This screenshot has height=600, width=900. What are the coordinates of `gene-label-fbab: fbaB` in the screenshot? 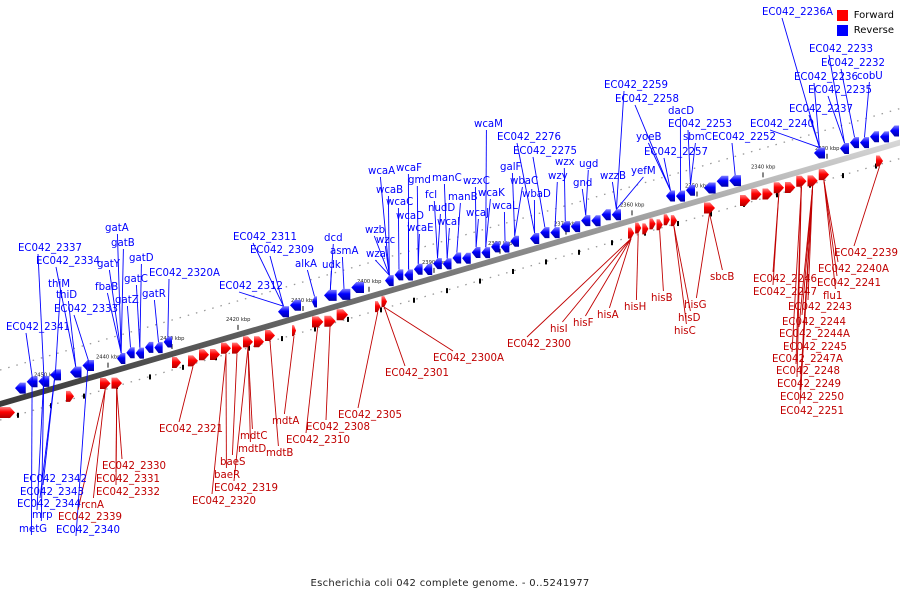 It's located at (106, 287).